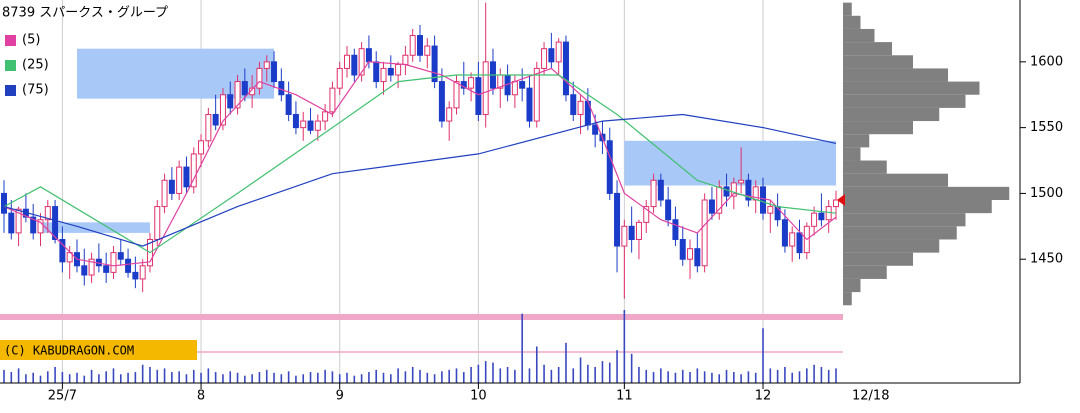 The height and width of the screenshot is (413, 1080). What do you see at coordinates (1046, 259) in the screenshot?
I see `y-tick-label: 1450` at bounding box center [1046, 259].